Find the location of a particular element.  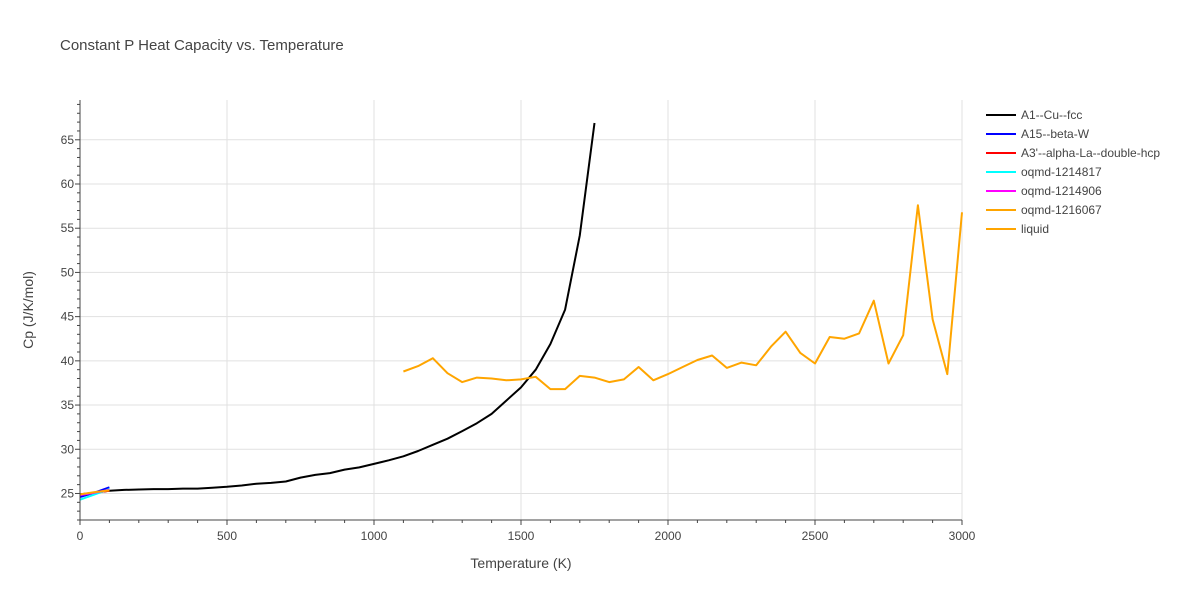

legend-label: A15--beta-W is located at coordinates (1055, 134).